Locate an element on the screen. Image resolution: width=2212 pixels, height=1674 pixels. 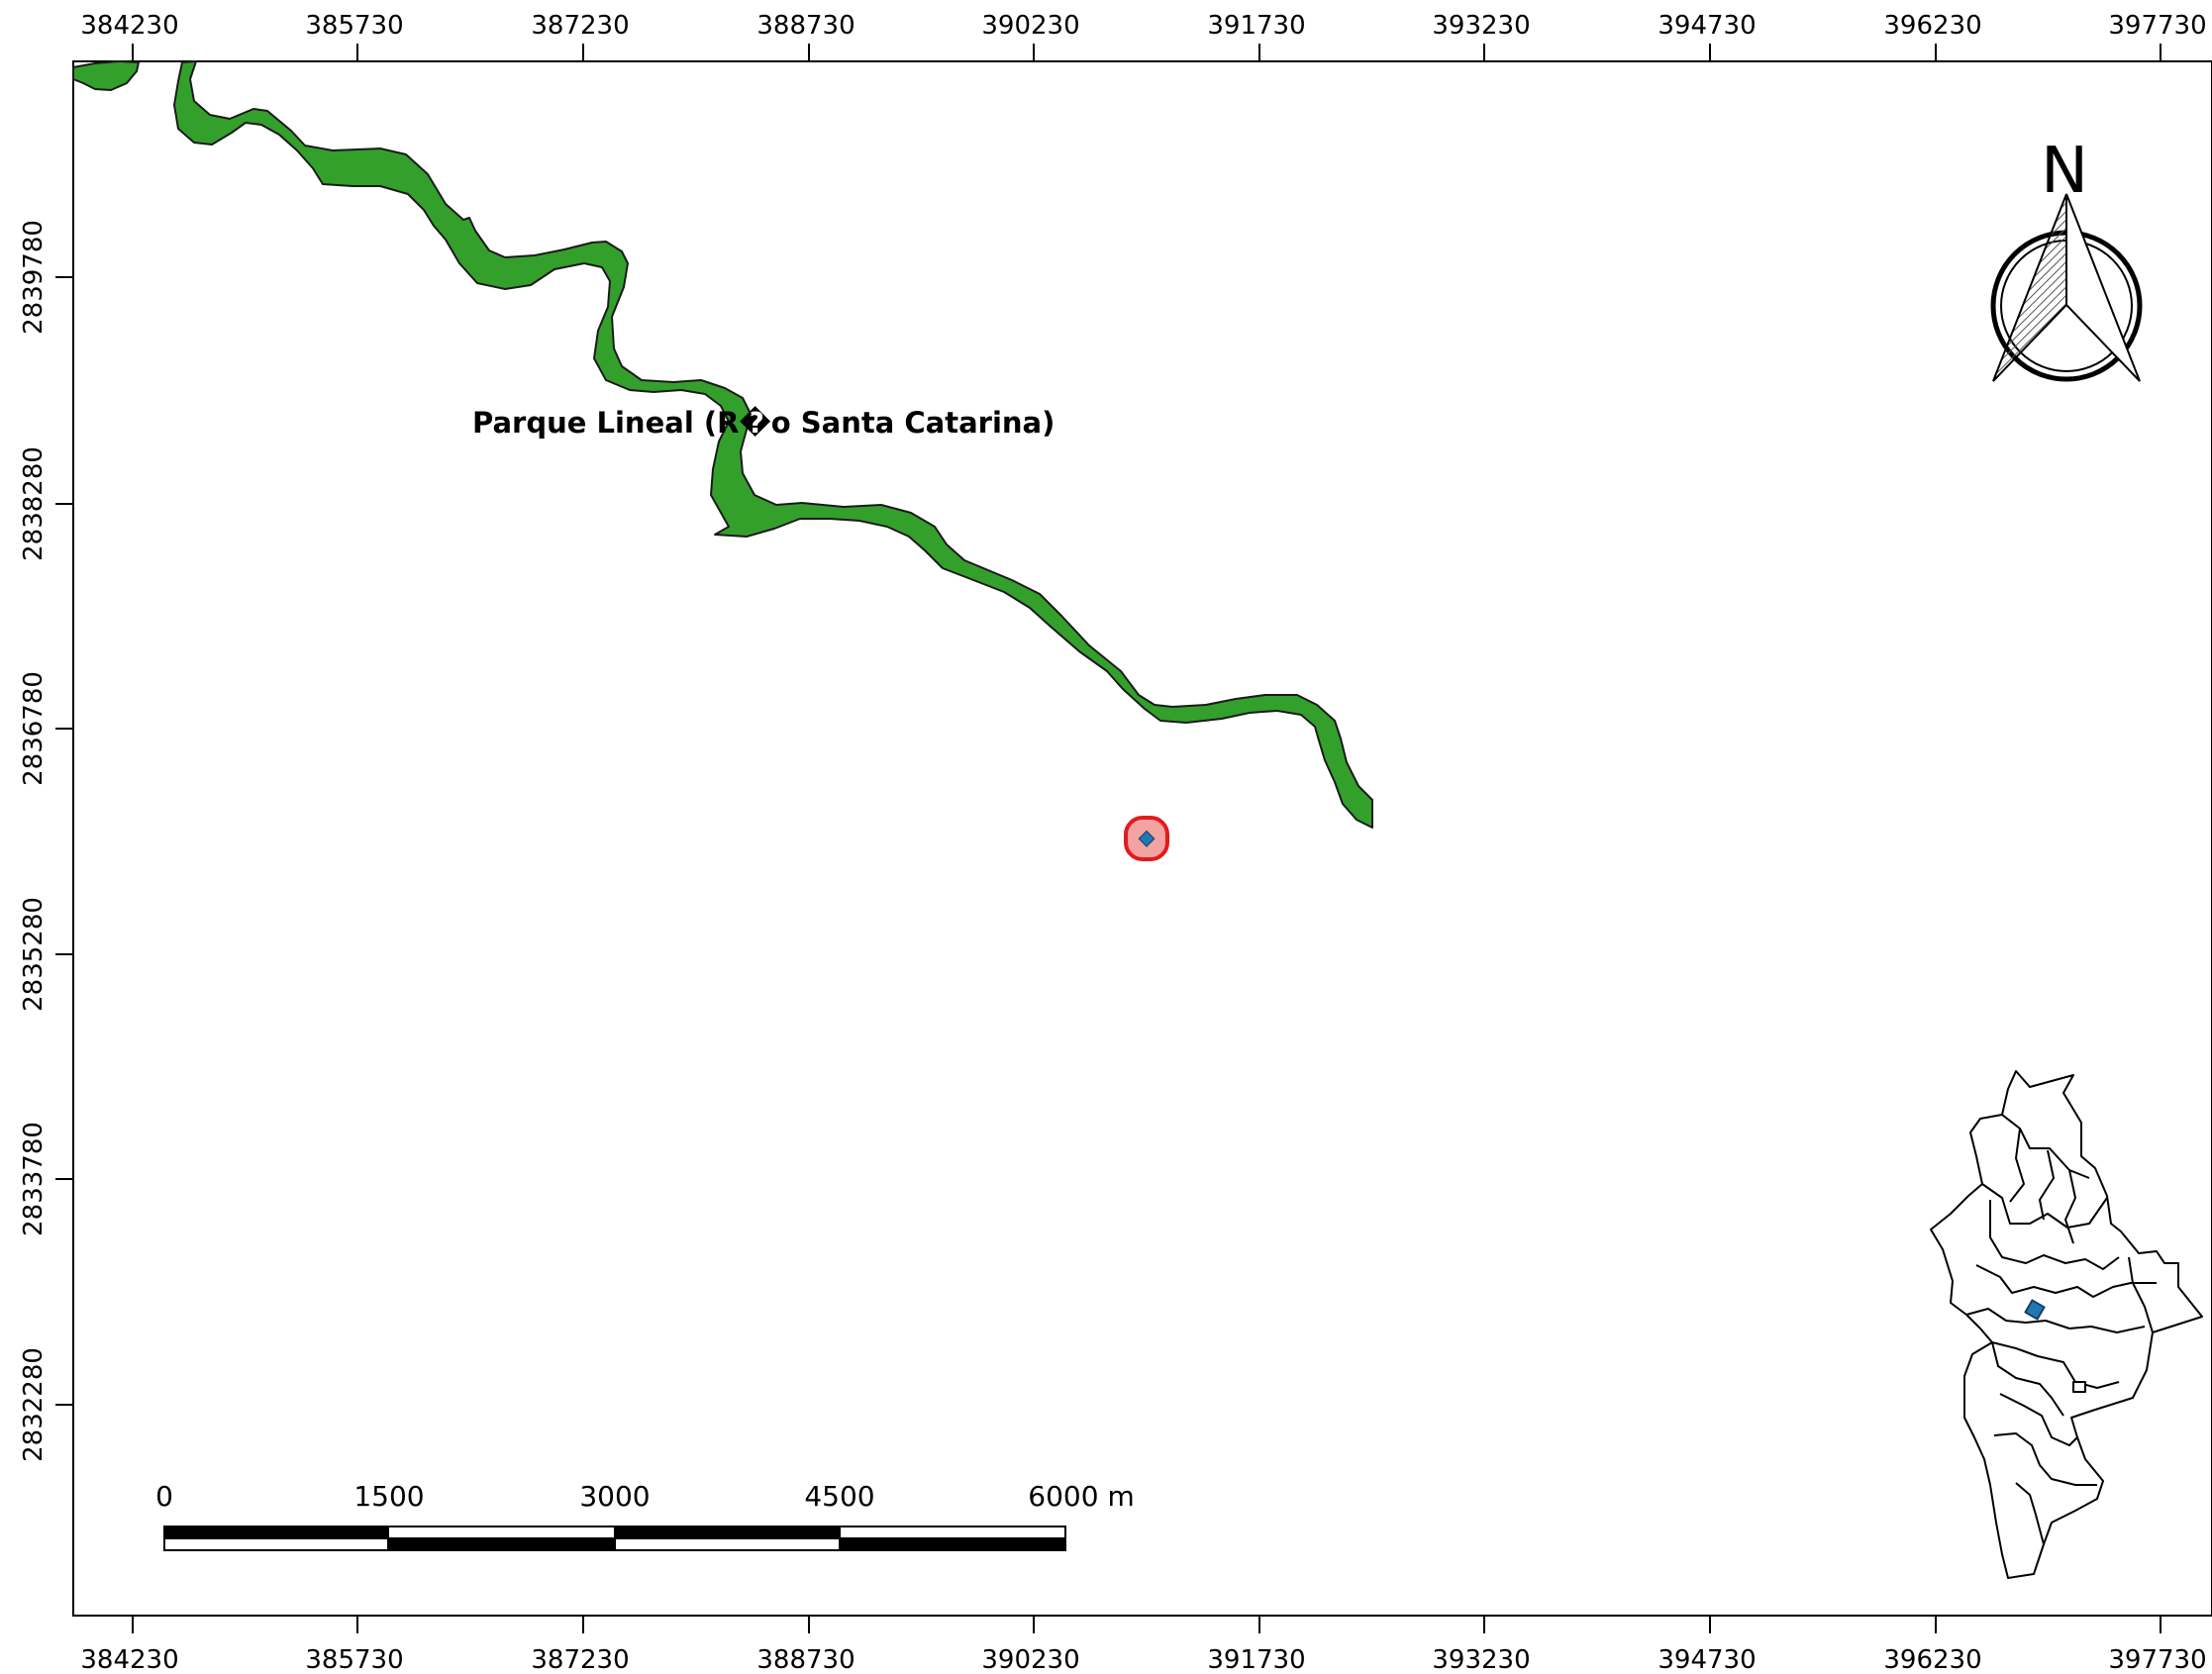
y-tick-label: 2838280 is located at coordinates (34, 503).